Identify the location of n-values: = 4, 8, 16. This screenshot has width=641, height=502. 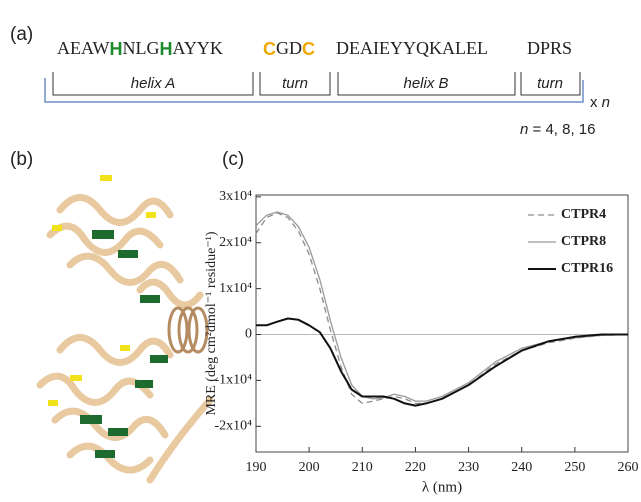
(564, 129).